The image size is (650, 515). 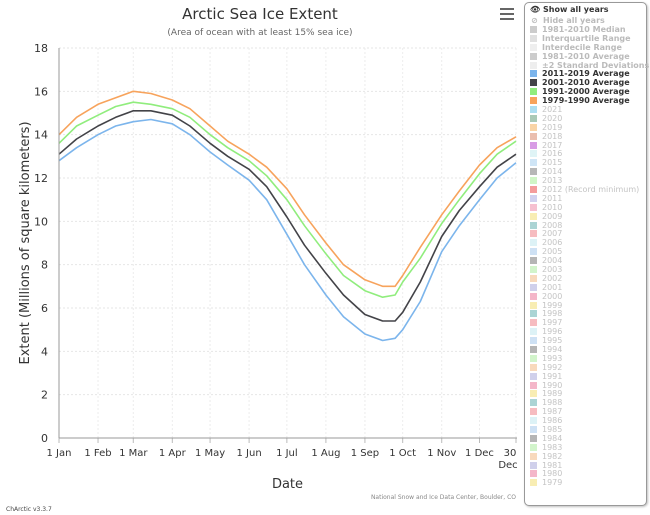 What do you see at coordinates (552, 350) in the screenshot?
I see `legend-item-label: 1994` at bounding box center [552, 350].